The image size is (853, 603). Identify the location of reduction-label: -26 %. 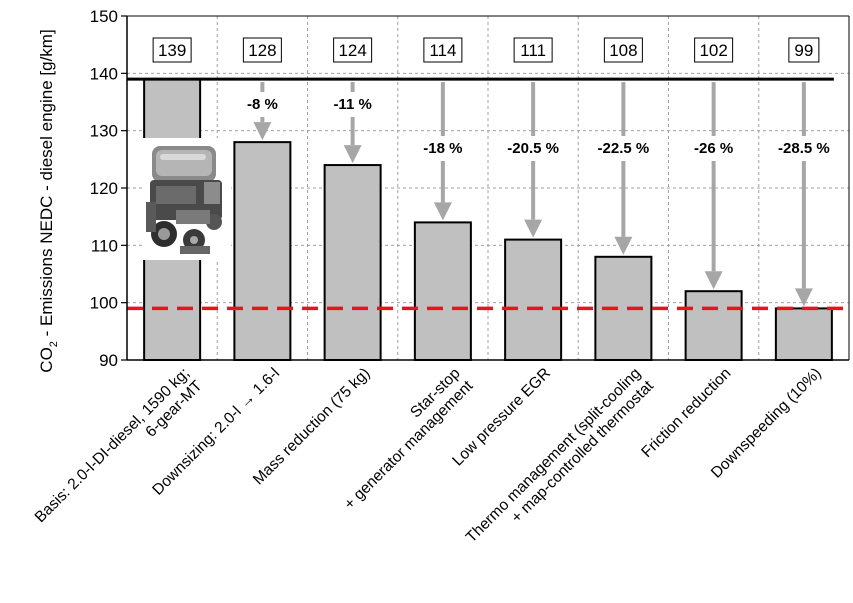
(713, 148).